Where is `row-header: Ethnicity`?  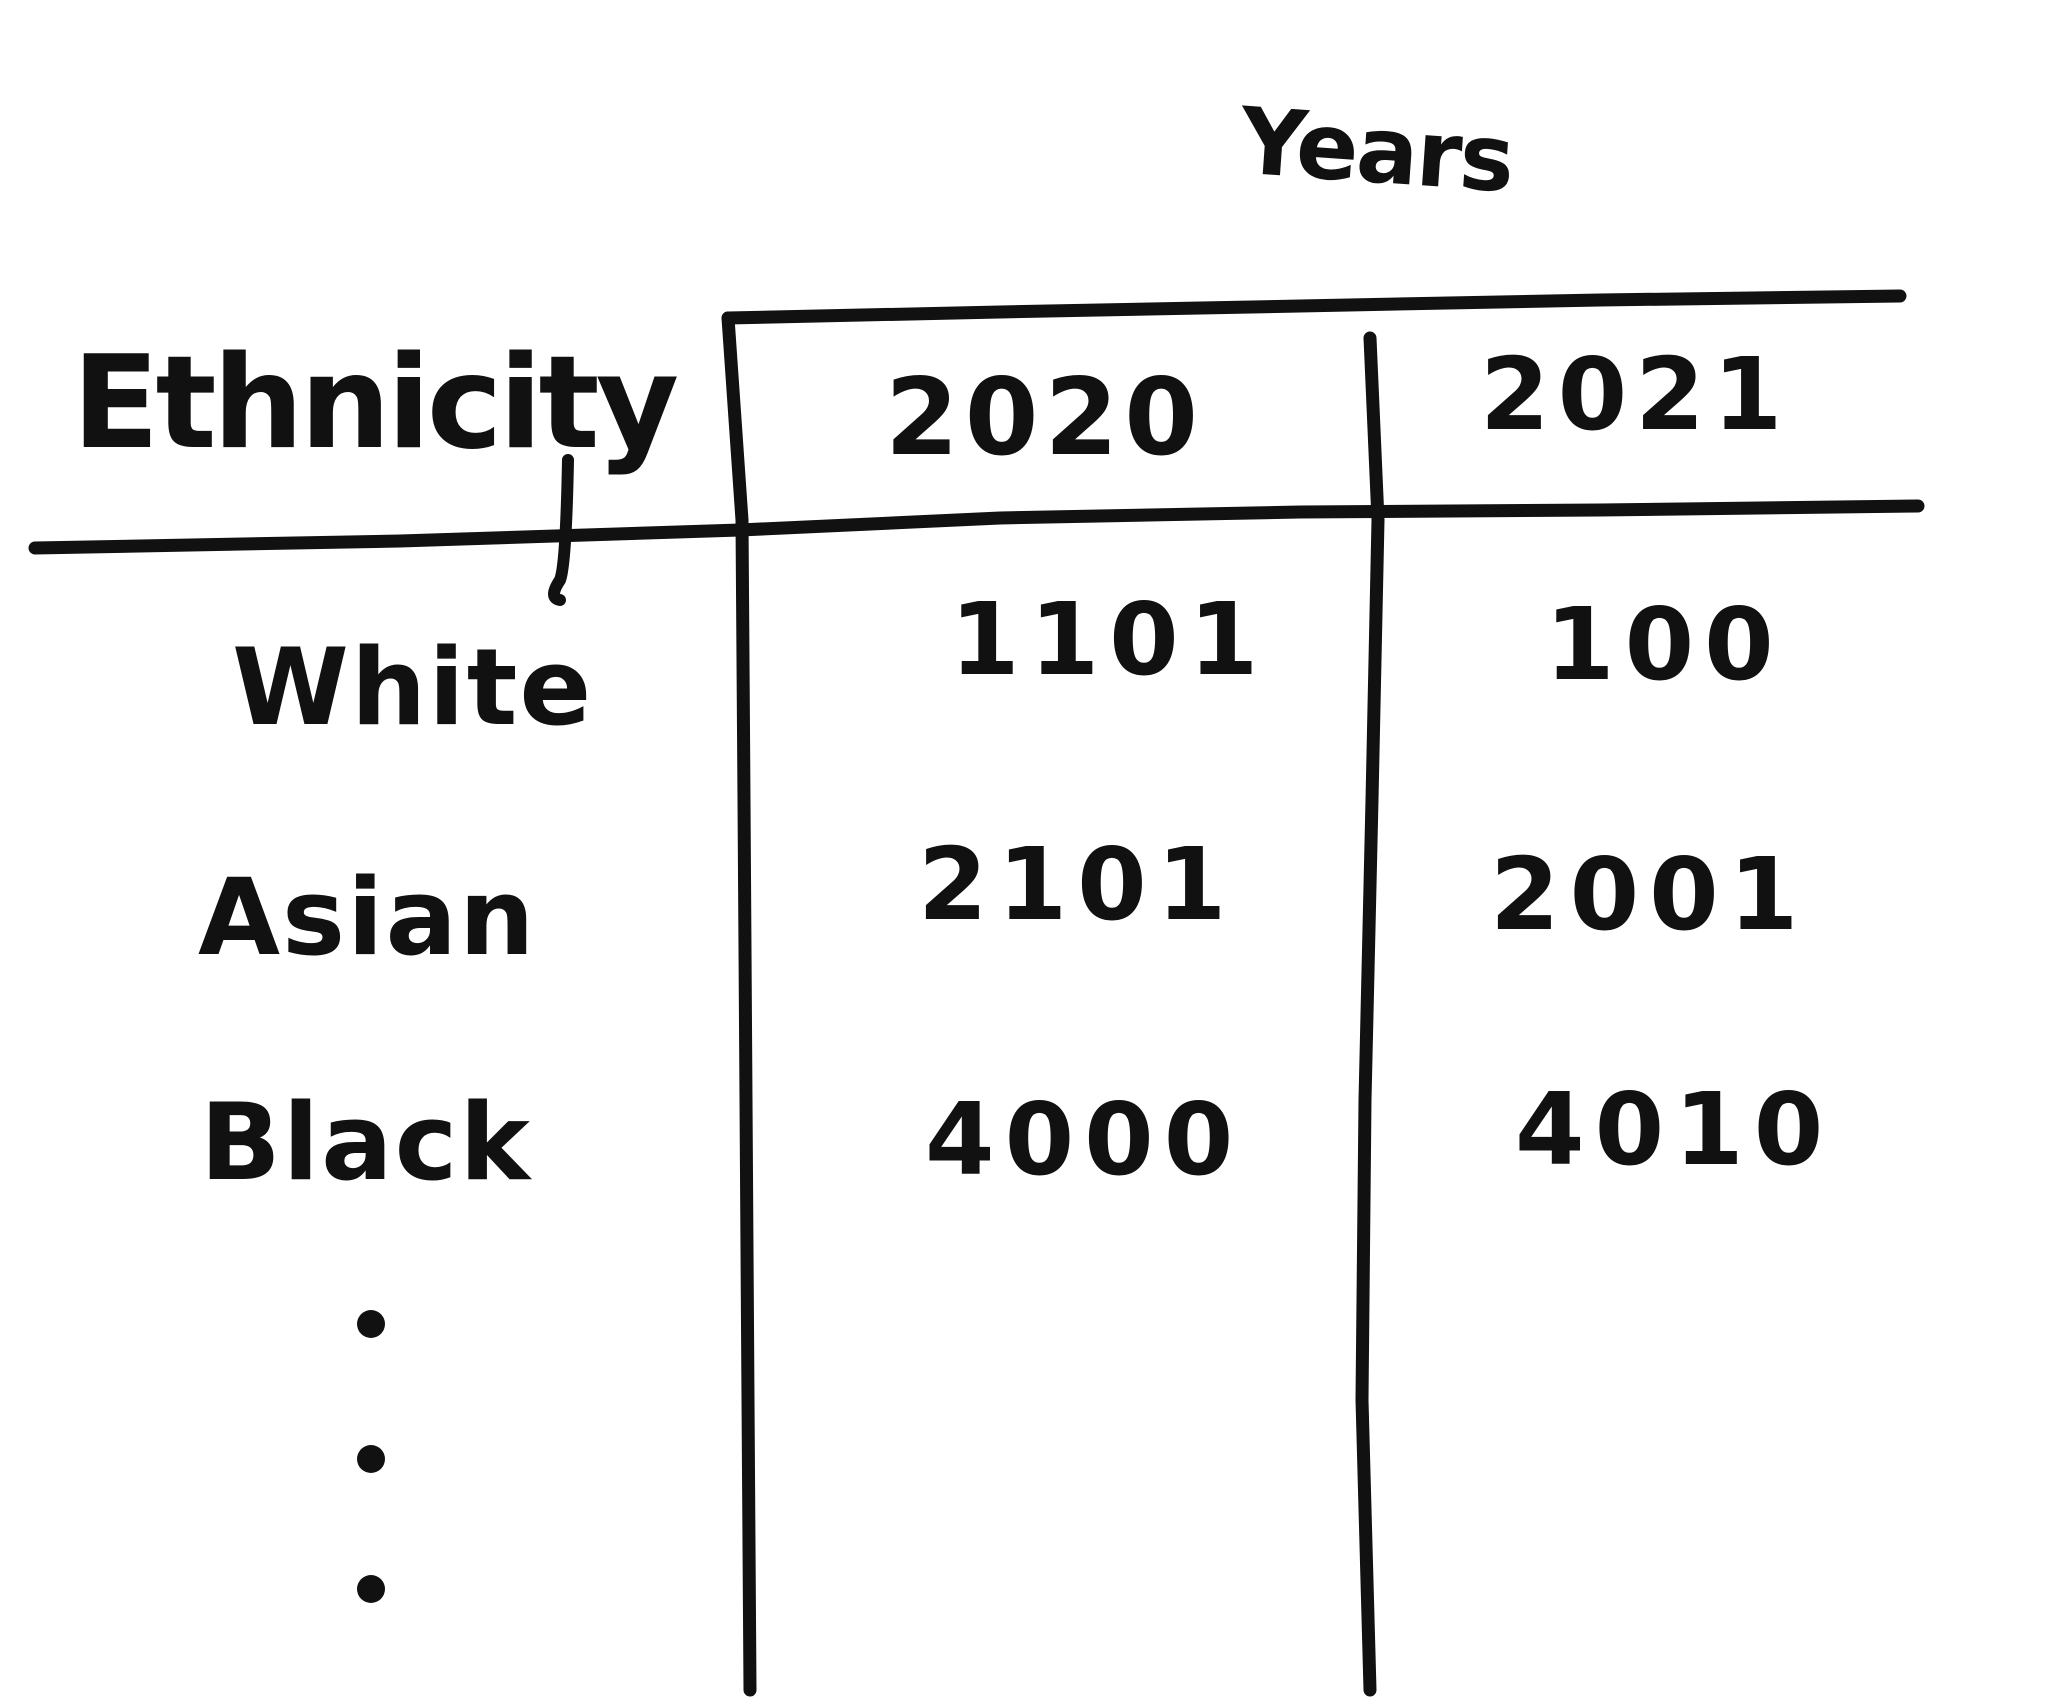 row-header: Ethnicity is located at coordinates (375, 403).